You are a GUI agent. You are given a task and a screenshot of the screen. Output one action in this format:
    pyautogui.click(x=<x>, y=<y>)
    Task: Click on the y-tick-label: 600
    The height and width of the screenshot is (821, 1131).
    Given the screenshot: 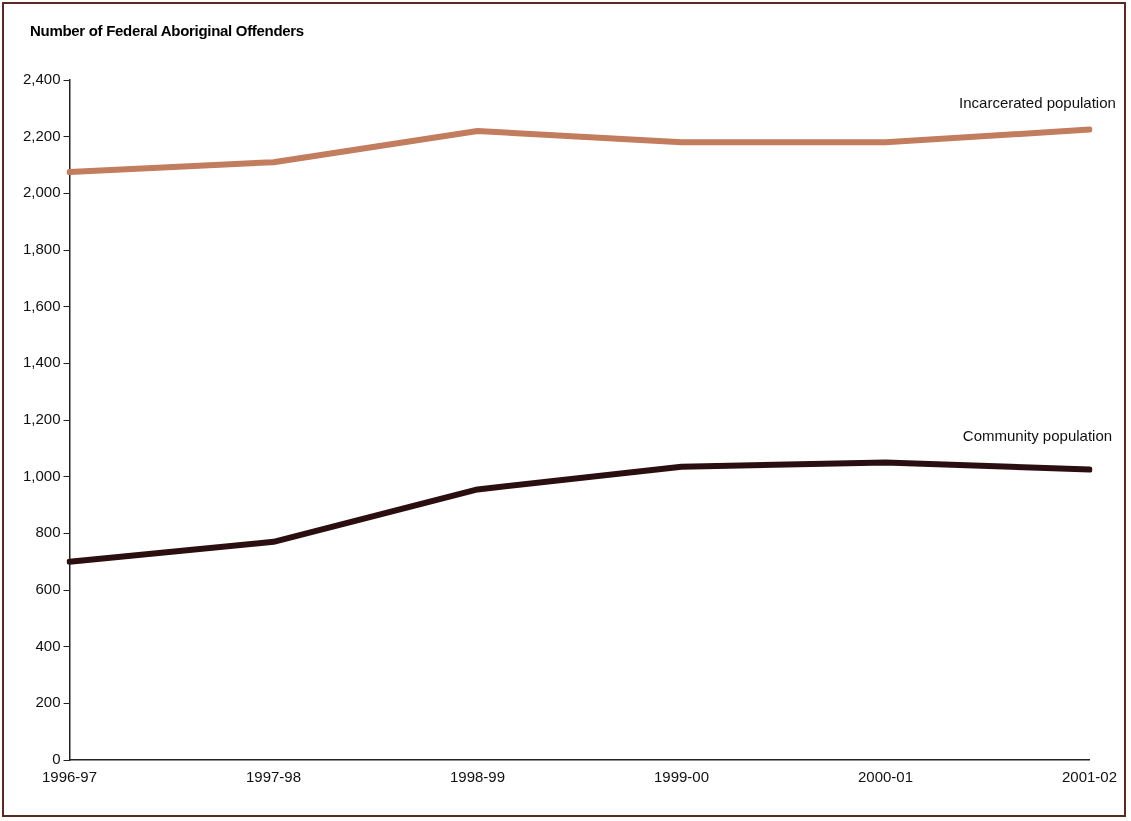 What is the action you would take?
    pyautogui.click(x=48, y=589)
    